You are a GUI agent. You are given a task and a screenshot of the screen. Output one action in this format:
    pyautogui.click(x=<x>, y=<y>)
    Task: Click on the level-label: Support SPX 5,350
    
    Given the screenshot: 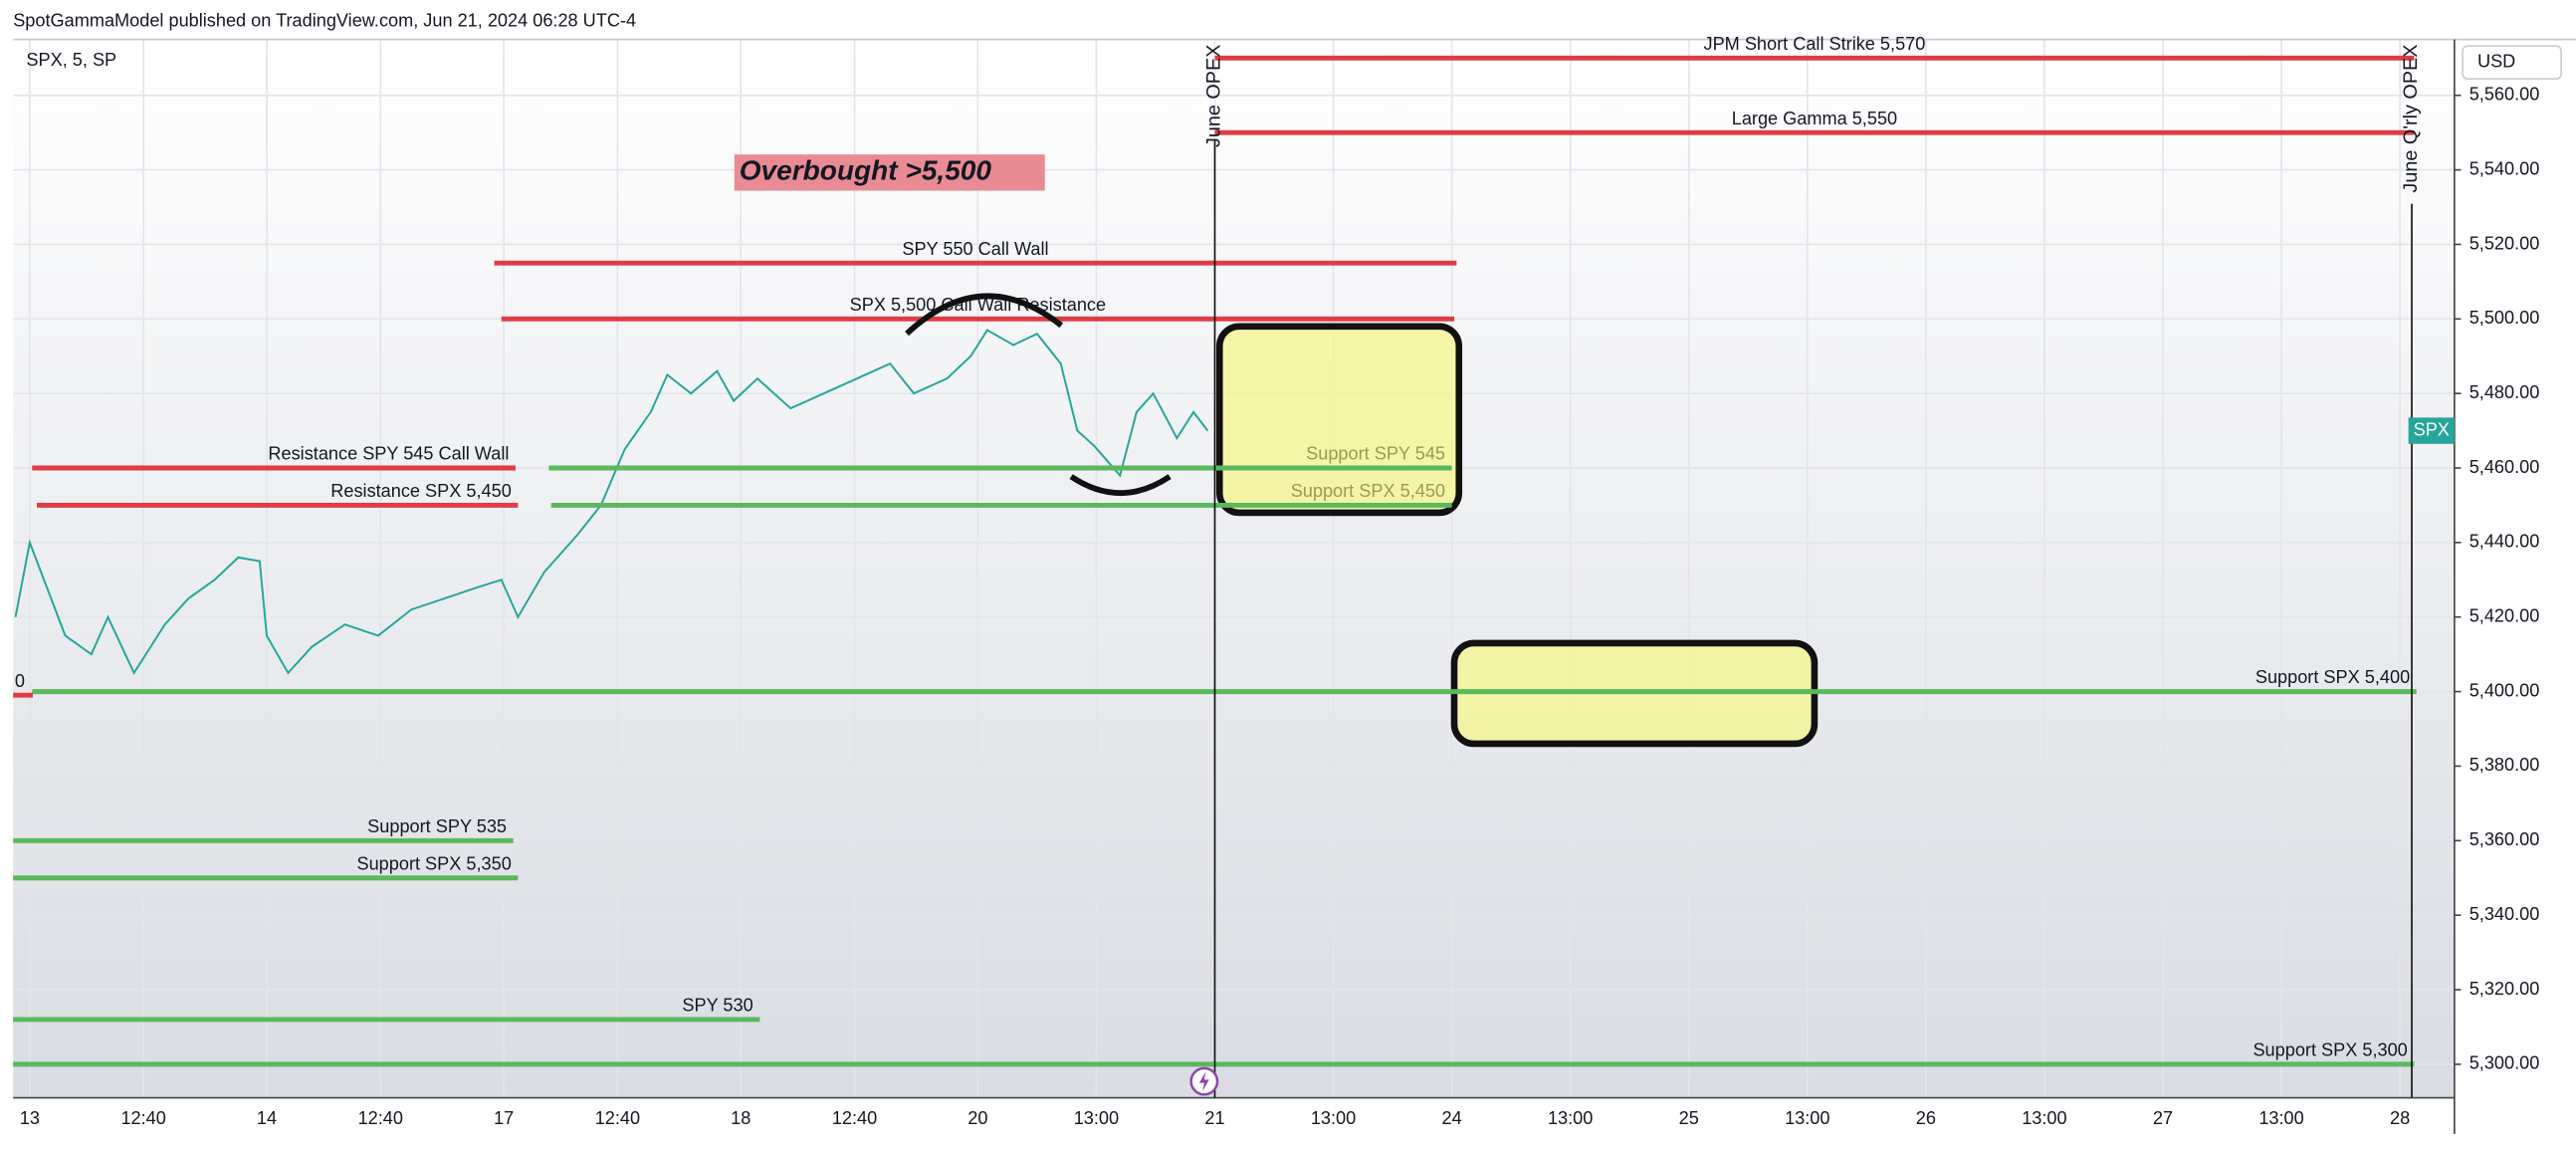 What is the action you would take?
    pyautogui.click(x=433, y=863)
    